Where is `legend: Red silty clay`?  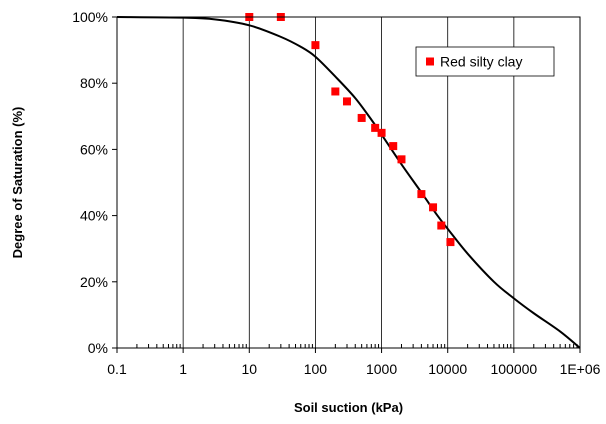 legend: Red silty clay is located at coordinates (485, 61).